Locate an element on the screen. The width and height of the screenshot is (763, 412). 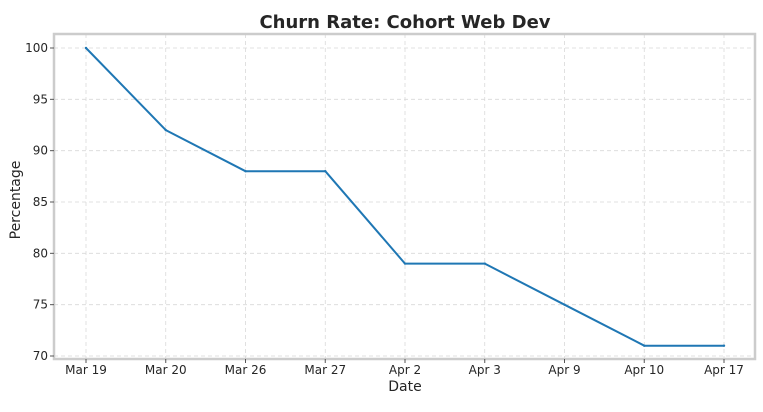
x-tick-label: Apr 10 is located at coordinates (644, 370).